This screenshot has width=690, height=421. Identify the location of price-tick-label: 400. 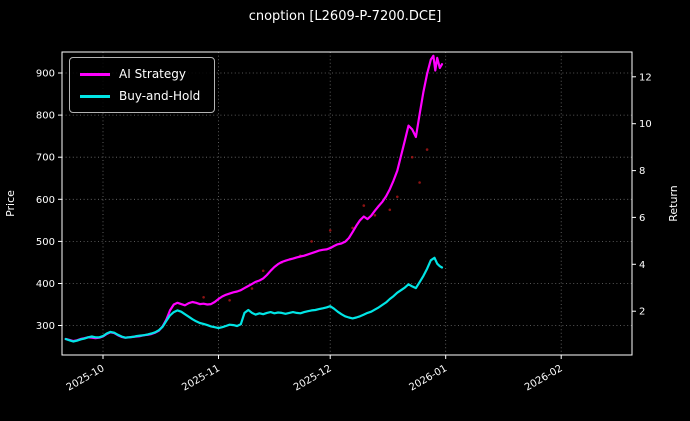
(45, 284).